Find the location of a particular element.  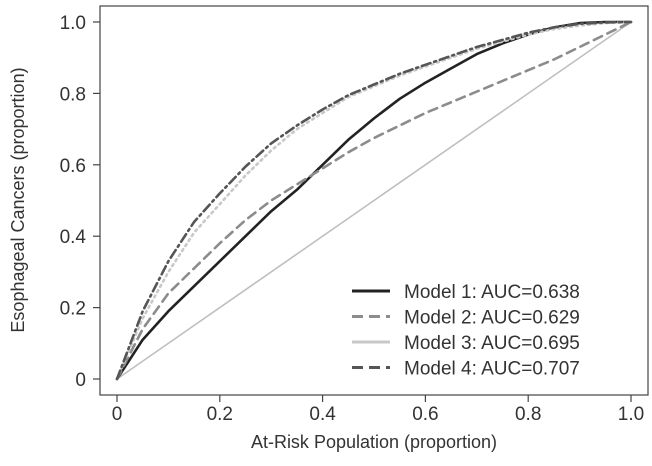

x-tick-label: 0.4 is located at coordinates (322, 414).